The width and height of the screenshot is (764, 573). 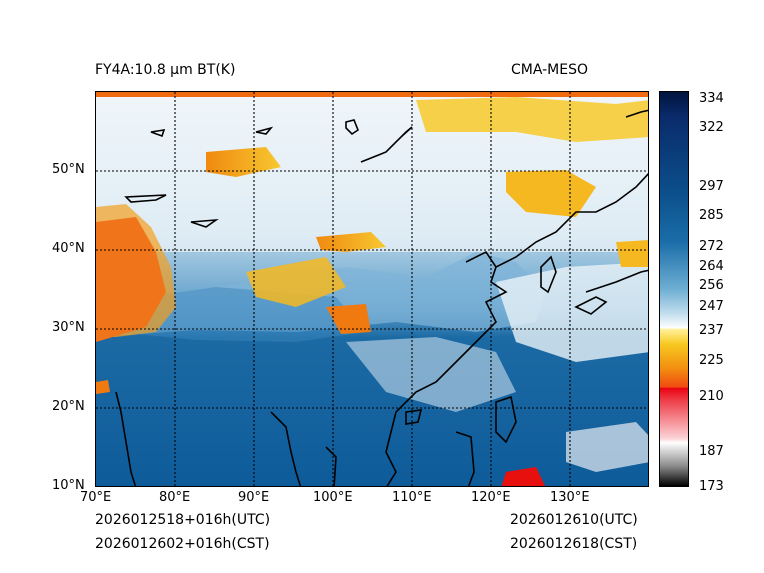 I want to click on cloud-sw-dot, so click(x=103, y=387).